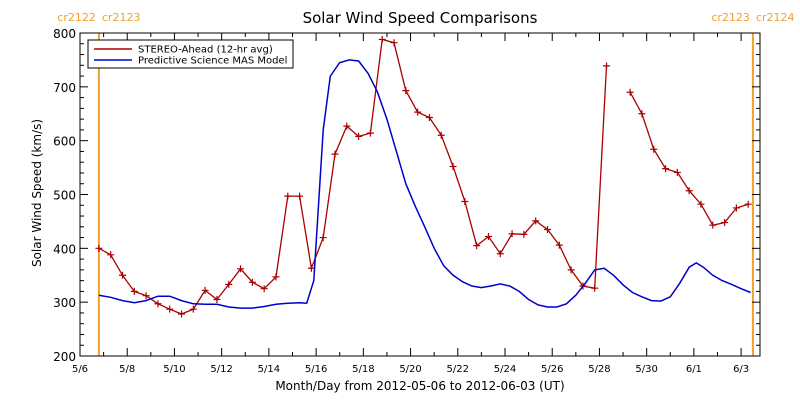 Image resolution: width=800 pixels, height=400 pixels. What do you see at coordinates (599, 369) in the screenshot?
I see `x-tick-label: 5/28` at bounding box center [599, 369].